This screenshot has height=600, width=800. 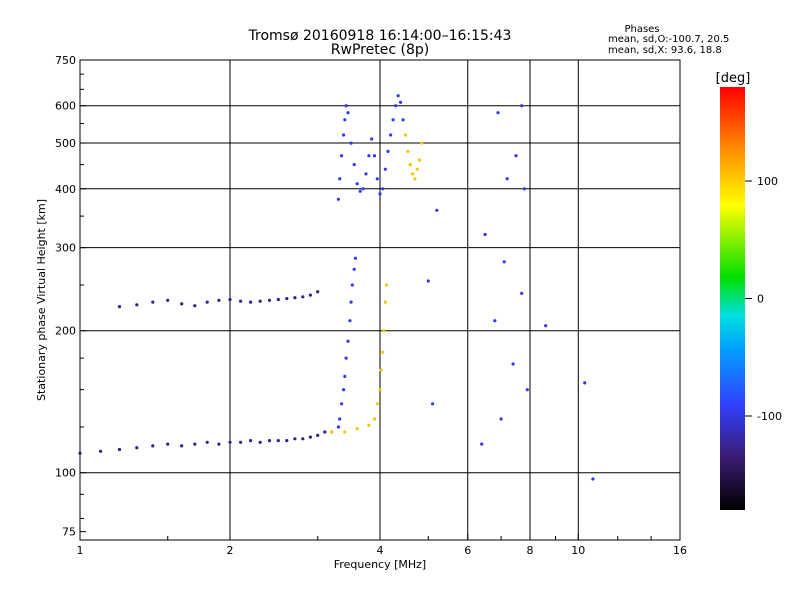 I want to click on colorbar: [deg] 100 0 -100, so click(x=749, y=290).